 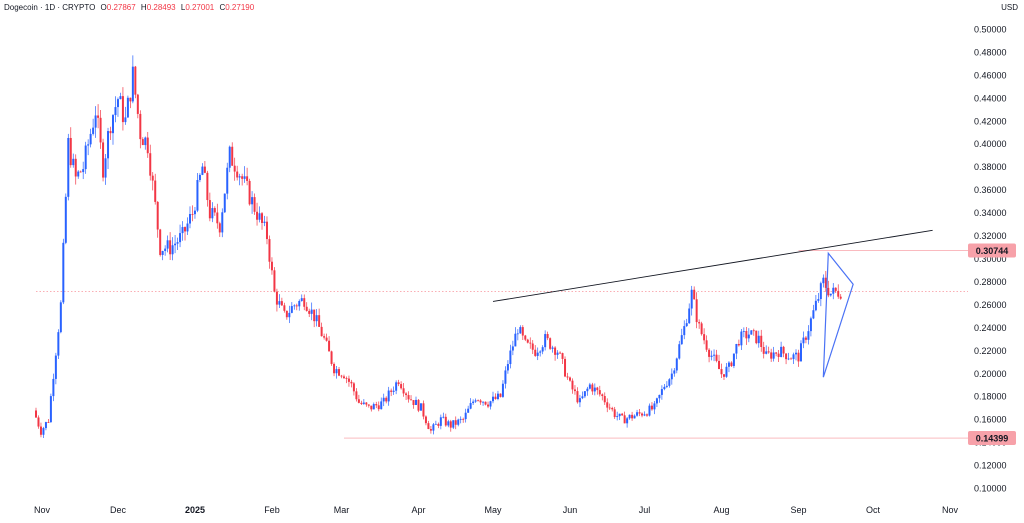 I want to click on x-tick-label: Nov, so click(x=950, y=510).